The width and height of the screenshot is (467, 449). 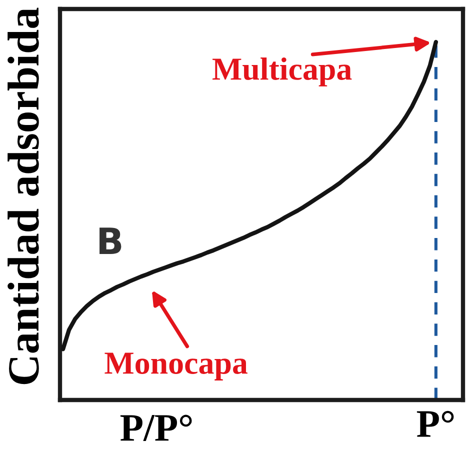 What do you see at coordinates (435, 423) in the screenshot?
I see `text: P°` at bounding box center [435, 423].